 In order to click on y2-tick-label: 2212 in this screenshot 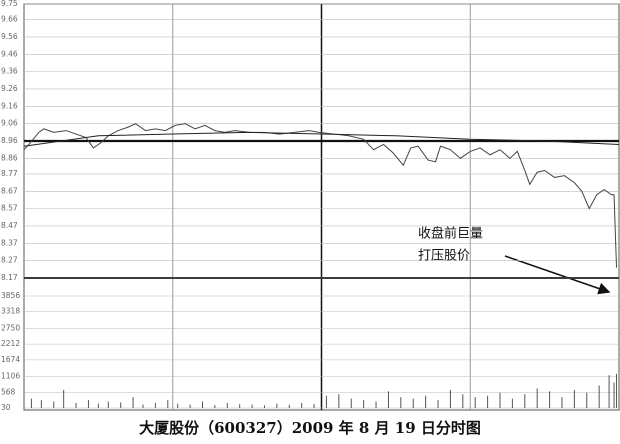, I will do `click(10, 343)`.